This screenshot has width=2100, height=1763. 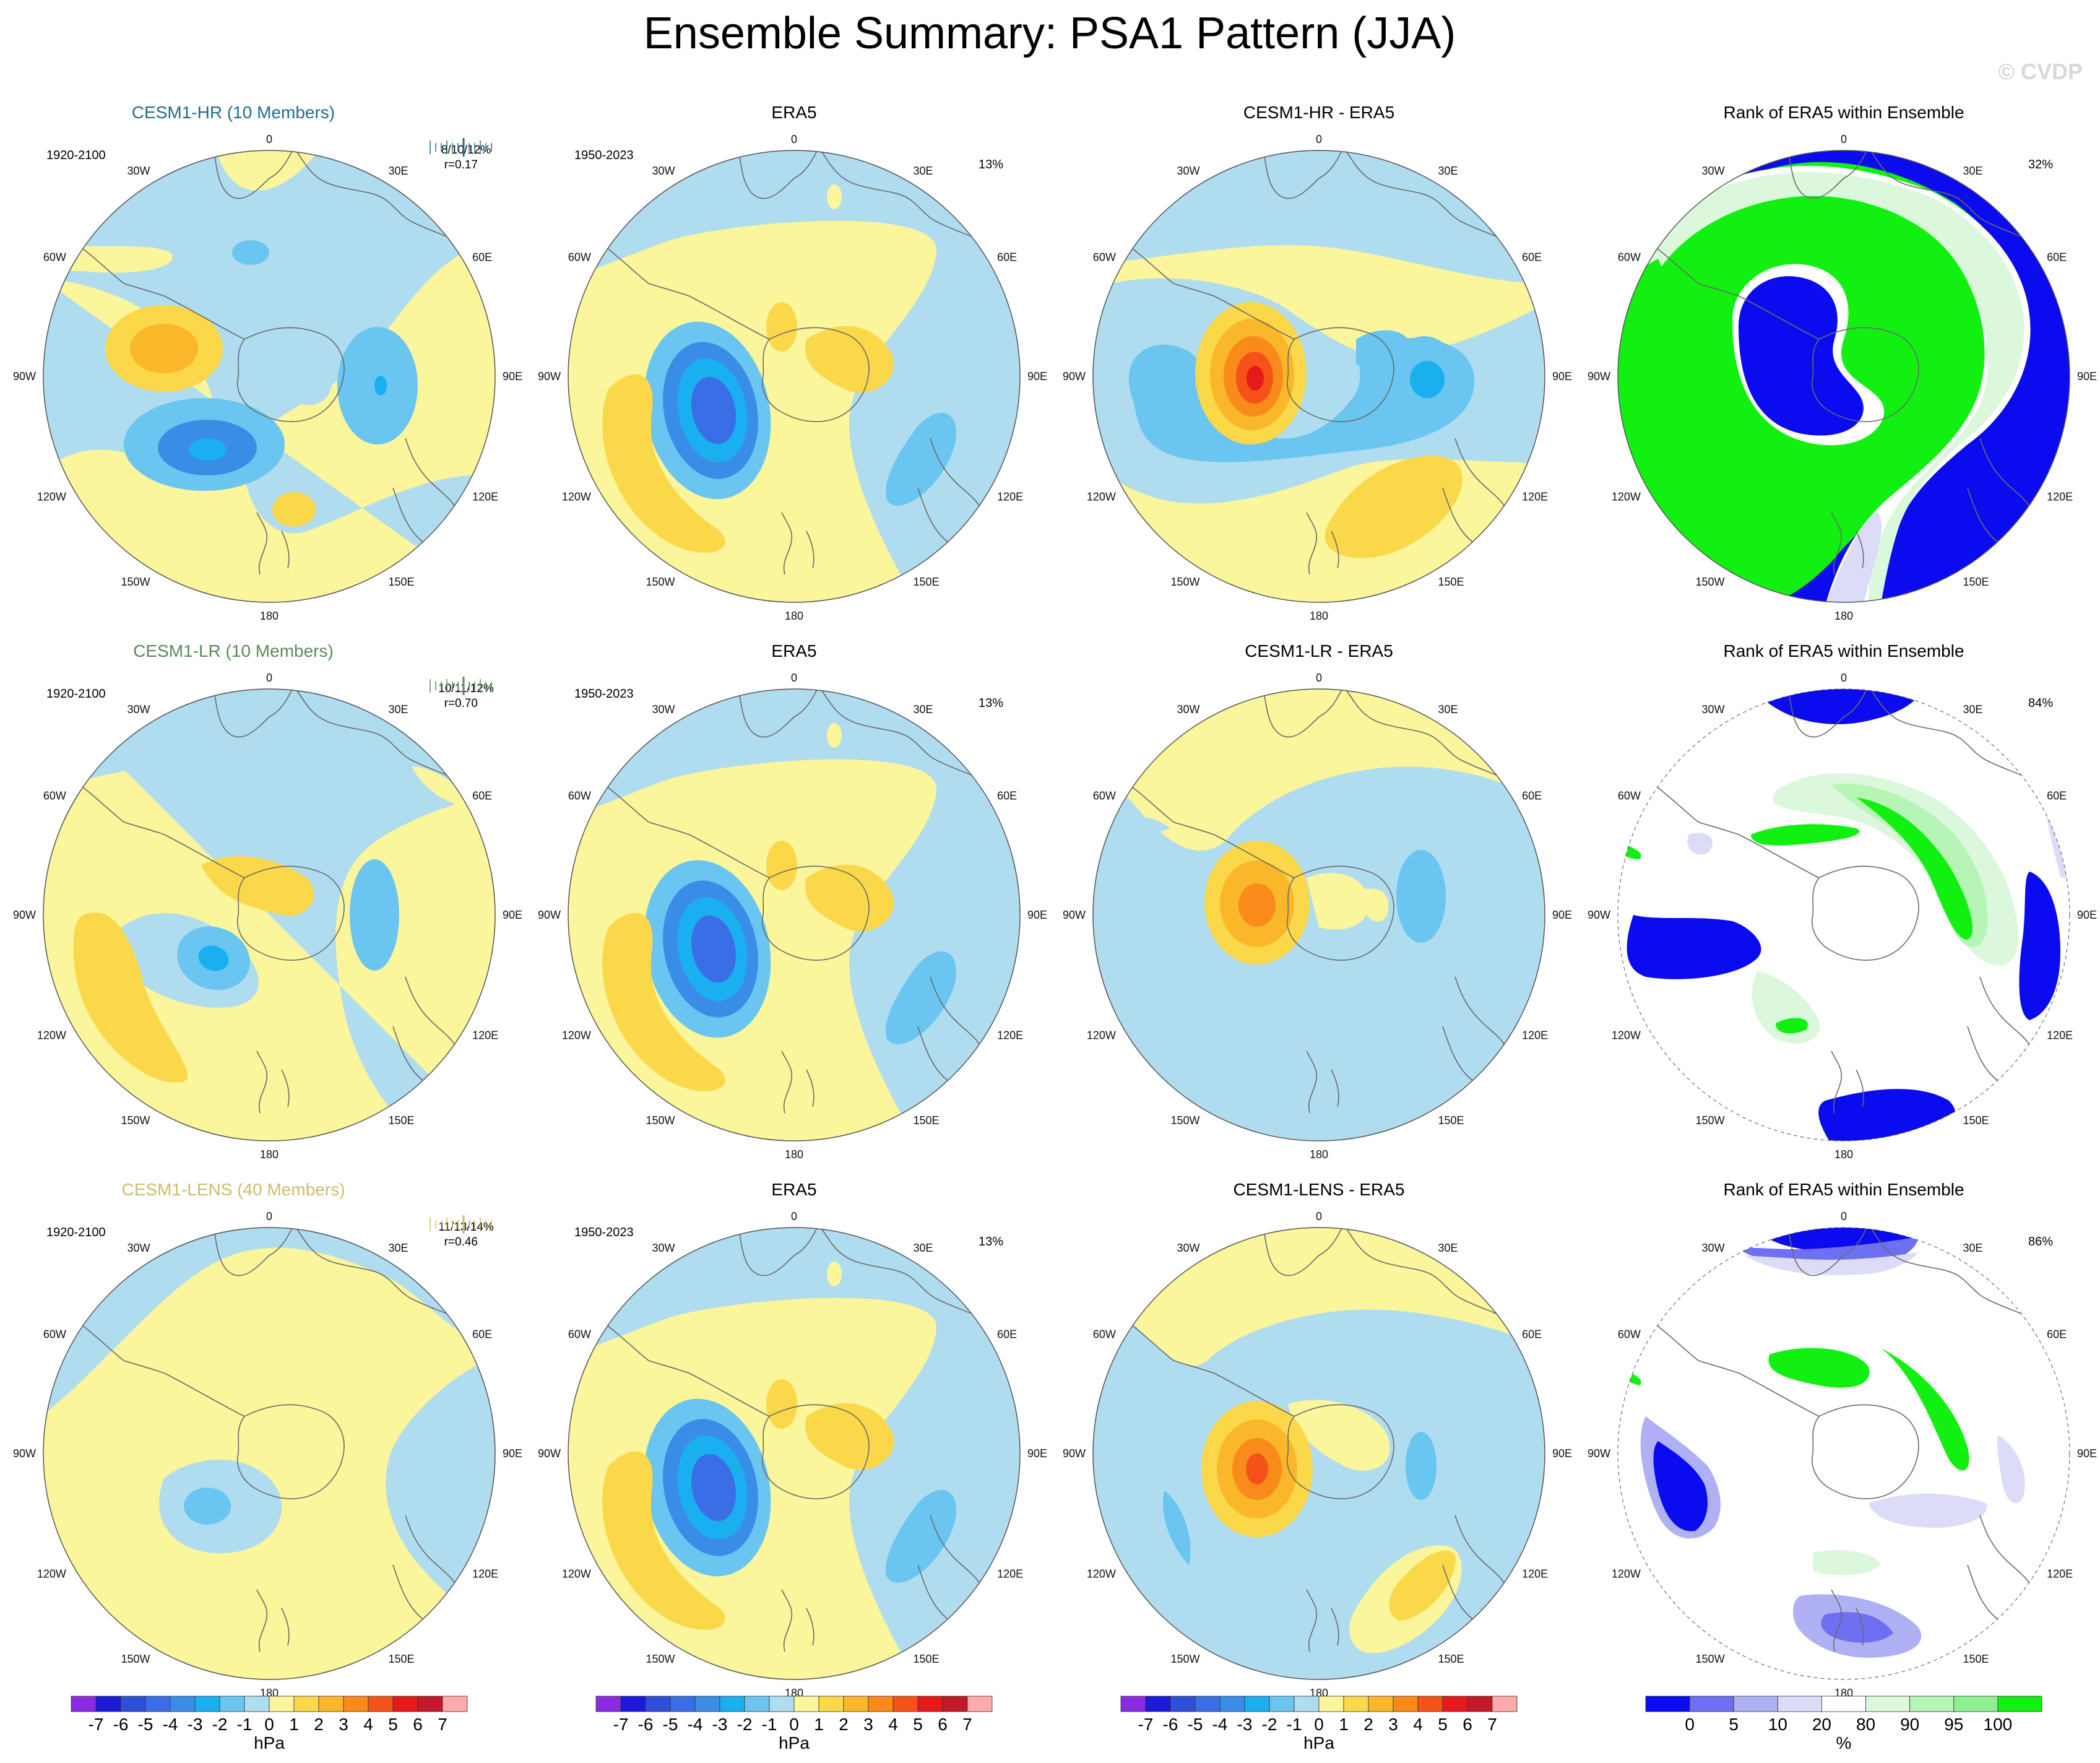 What do you see at coordinates (121, 1724) in the screenshot?
I see `colorbar-tick-label: -6` at bounding box center [121, 1724].